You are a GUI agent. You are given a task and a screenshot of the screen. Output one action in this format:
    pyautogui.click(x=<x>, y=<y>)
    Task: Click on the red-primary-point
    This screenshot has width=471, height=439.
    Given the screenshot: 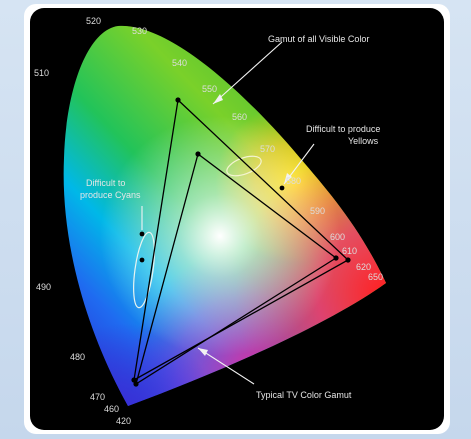 What is the action you would take?
    pyautogui.click(x=348, y=260)
    